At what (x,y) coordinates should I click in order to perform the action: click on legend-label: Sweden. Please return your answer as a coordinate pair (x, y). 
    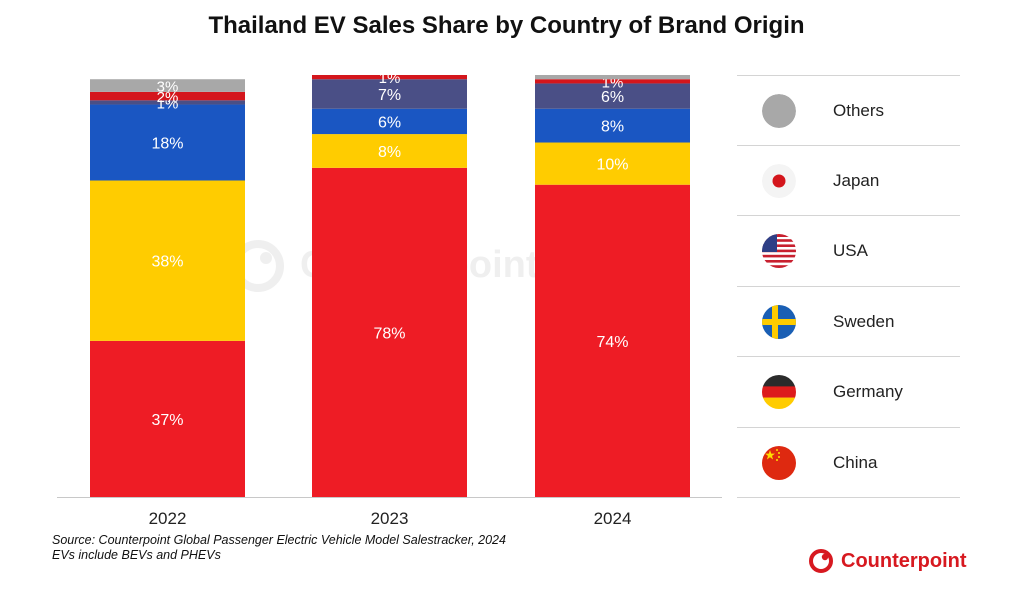
    Looking at the image, I should click on (864, 321).